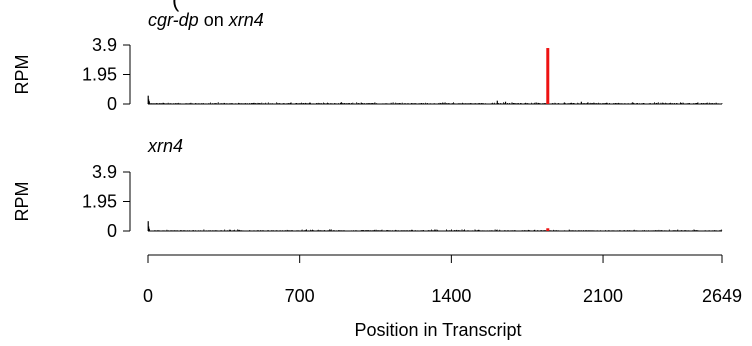 Image resolution: width=752 pixels, height=346 pixels. I want to click on panel-title: xrn4, so click(165, 146).